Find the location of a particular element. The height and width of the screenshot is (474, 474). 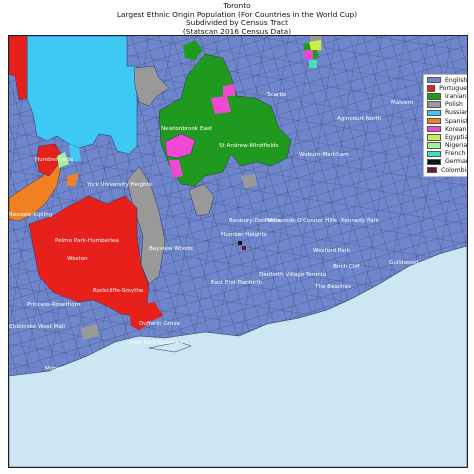

place-label: High Park-Swansea is located at coordinates (156, 343).